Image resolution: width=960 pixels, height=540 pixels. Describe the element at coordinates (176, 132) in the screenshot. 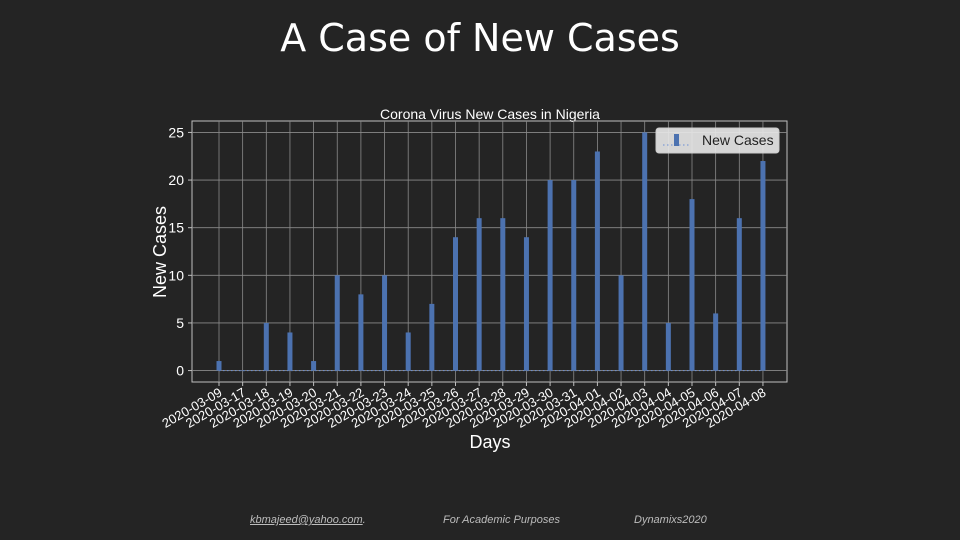

I see `y-tick-label: 25` at that location.